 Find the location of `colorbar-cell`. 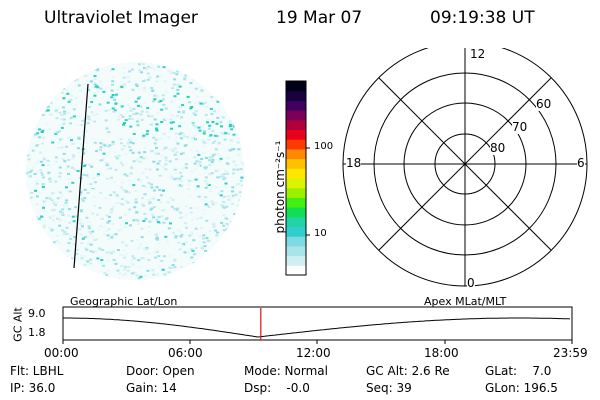

colorbar-cell is located at coordinates (296, 231).